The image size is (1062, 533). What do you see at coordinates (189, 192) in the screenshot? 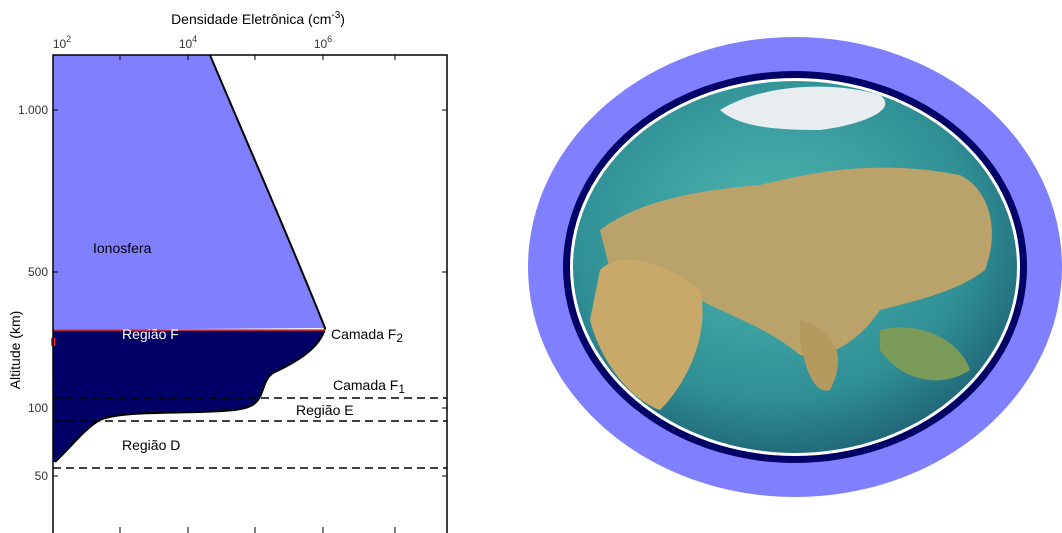
I see `ionosphere-region` at bounding box center [189, 192].